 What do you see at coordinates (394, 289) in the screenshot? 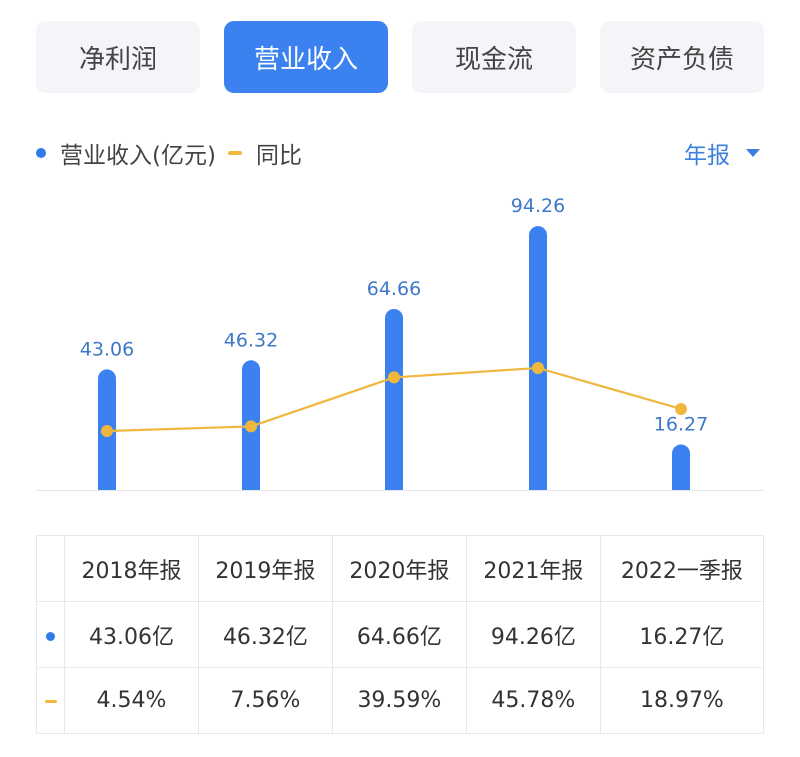
I see `bar-data-label: 64.66` at bounding box center [394, 289].